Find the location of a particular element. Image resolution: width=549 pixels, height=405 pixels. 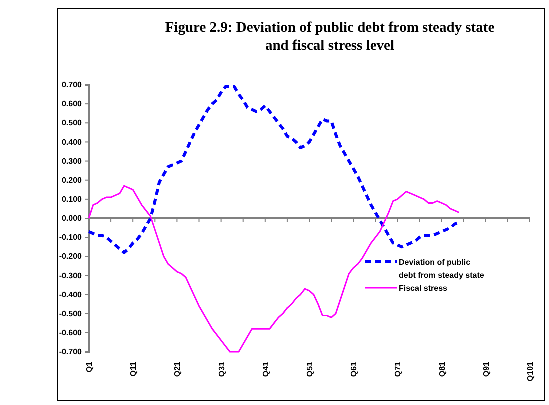

y-tick-label: -0.100 is located at coordinates (71, 237).